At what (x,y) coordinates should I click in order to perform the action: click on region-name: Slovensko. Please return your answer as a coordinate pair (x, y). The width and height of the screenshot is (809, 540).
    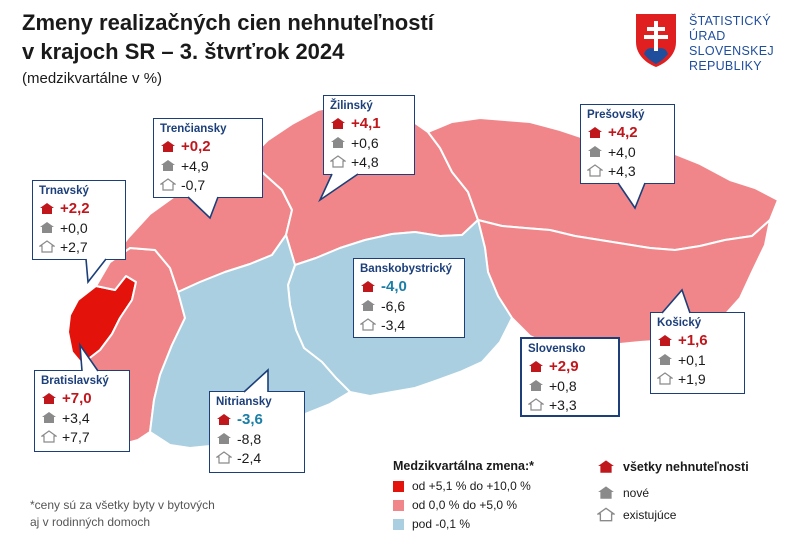
    Looking at the image, I should click on (557, 349).